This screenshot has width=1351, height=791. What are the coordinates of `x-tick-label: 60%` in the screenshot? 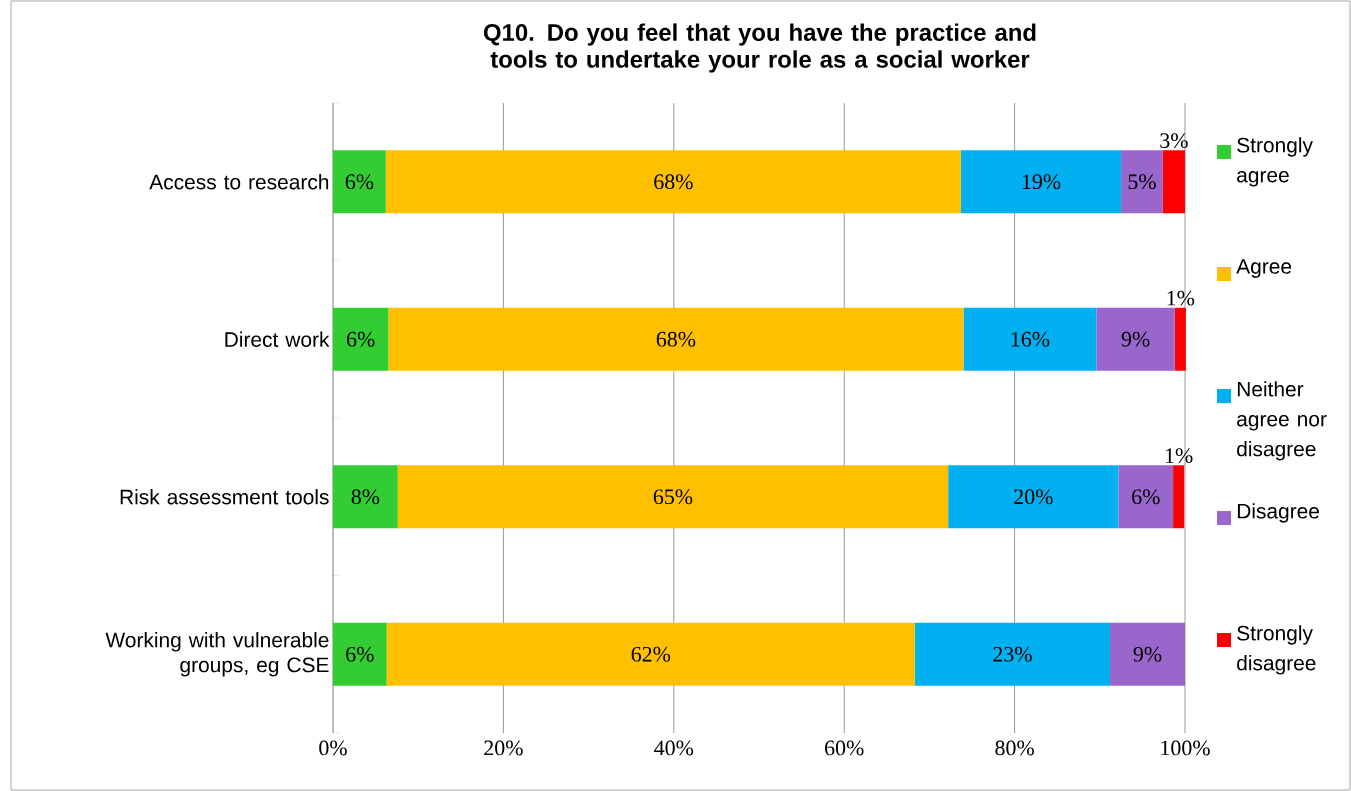 It's located at (844, 748).